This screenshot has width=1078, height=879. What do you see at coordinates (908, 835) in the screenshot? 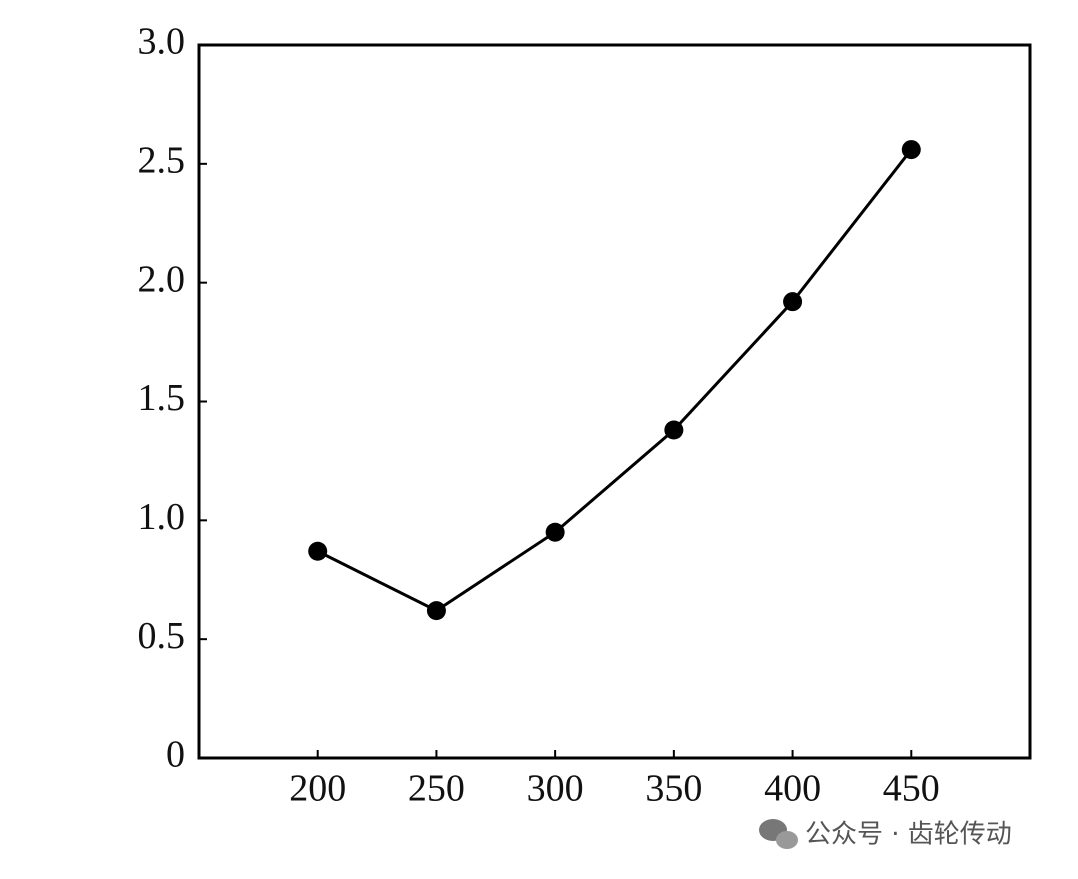
I see `watermark: 公众号 · 齿轮传动` at bounding box center [908, 835].